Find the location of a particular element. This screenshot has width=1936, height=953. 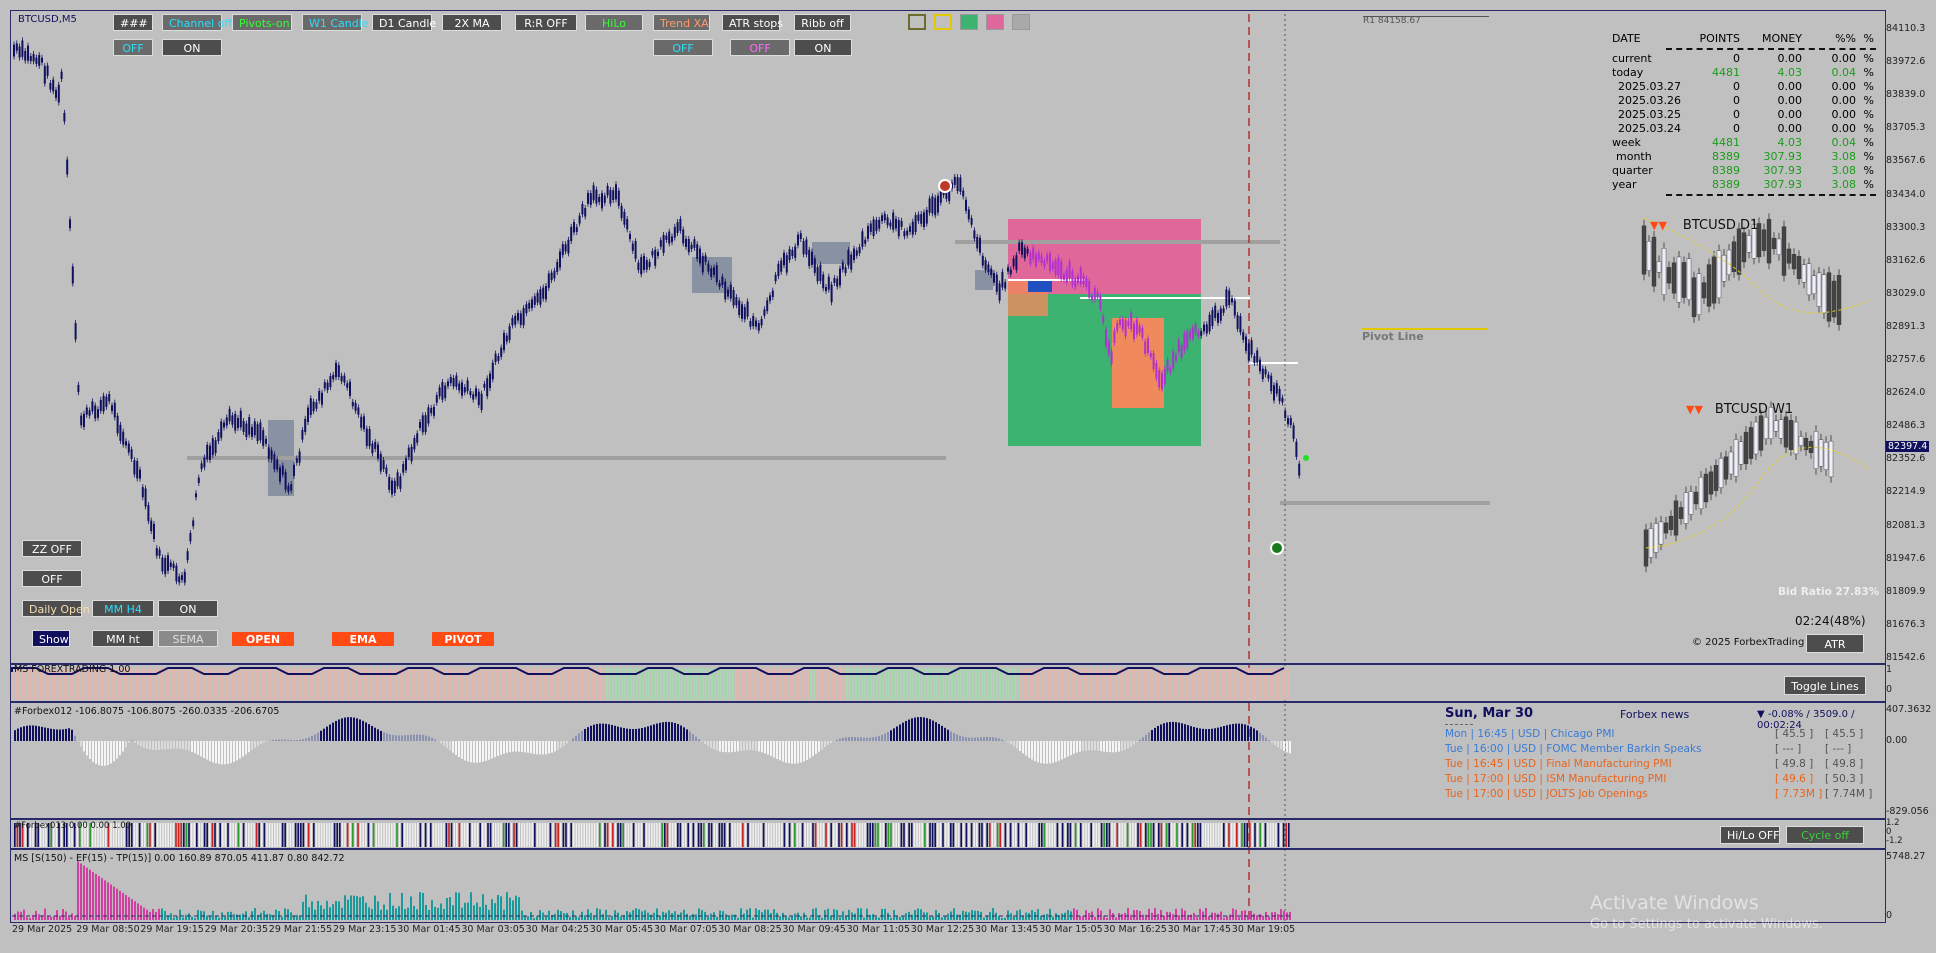

indicator-3-frame is located at coordinates (948, 834).